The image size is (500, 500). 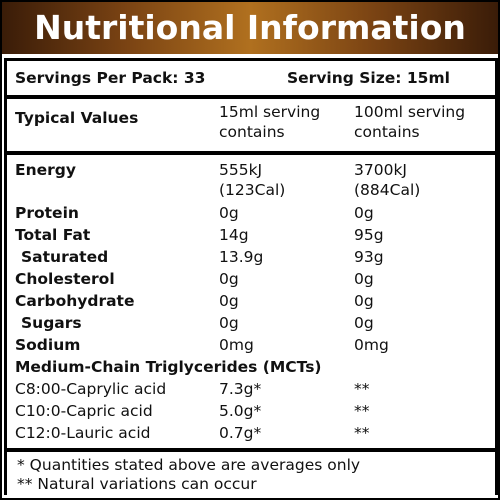 I want to click on value-per-100ml: 93g, so click(x=369, y=257).